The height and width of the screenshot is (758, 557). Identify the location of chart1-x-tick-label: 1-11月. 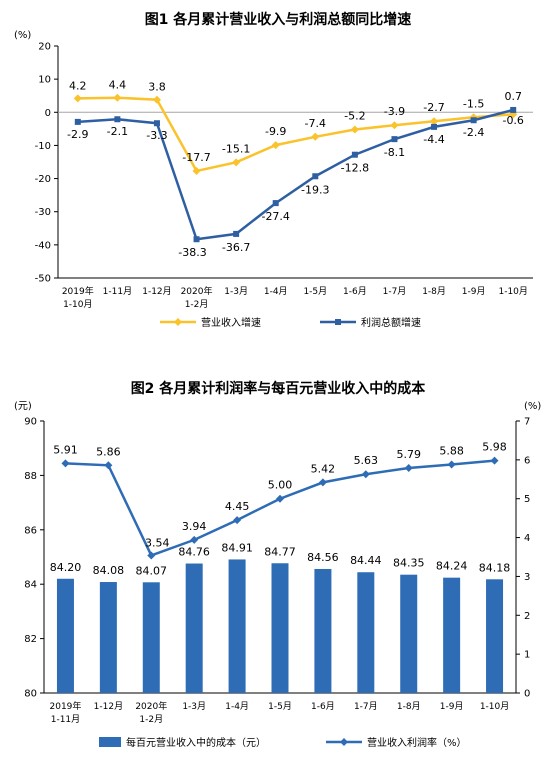
(117, 291).